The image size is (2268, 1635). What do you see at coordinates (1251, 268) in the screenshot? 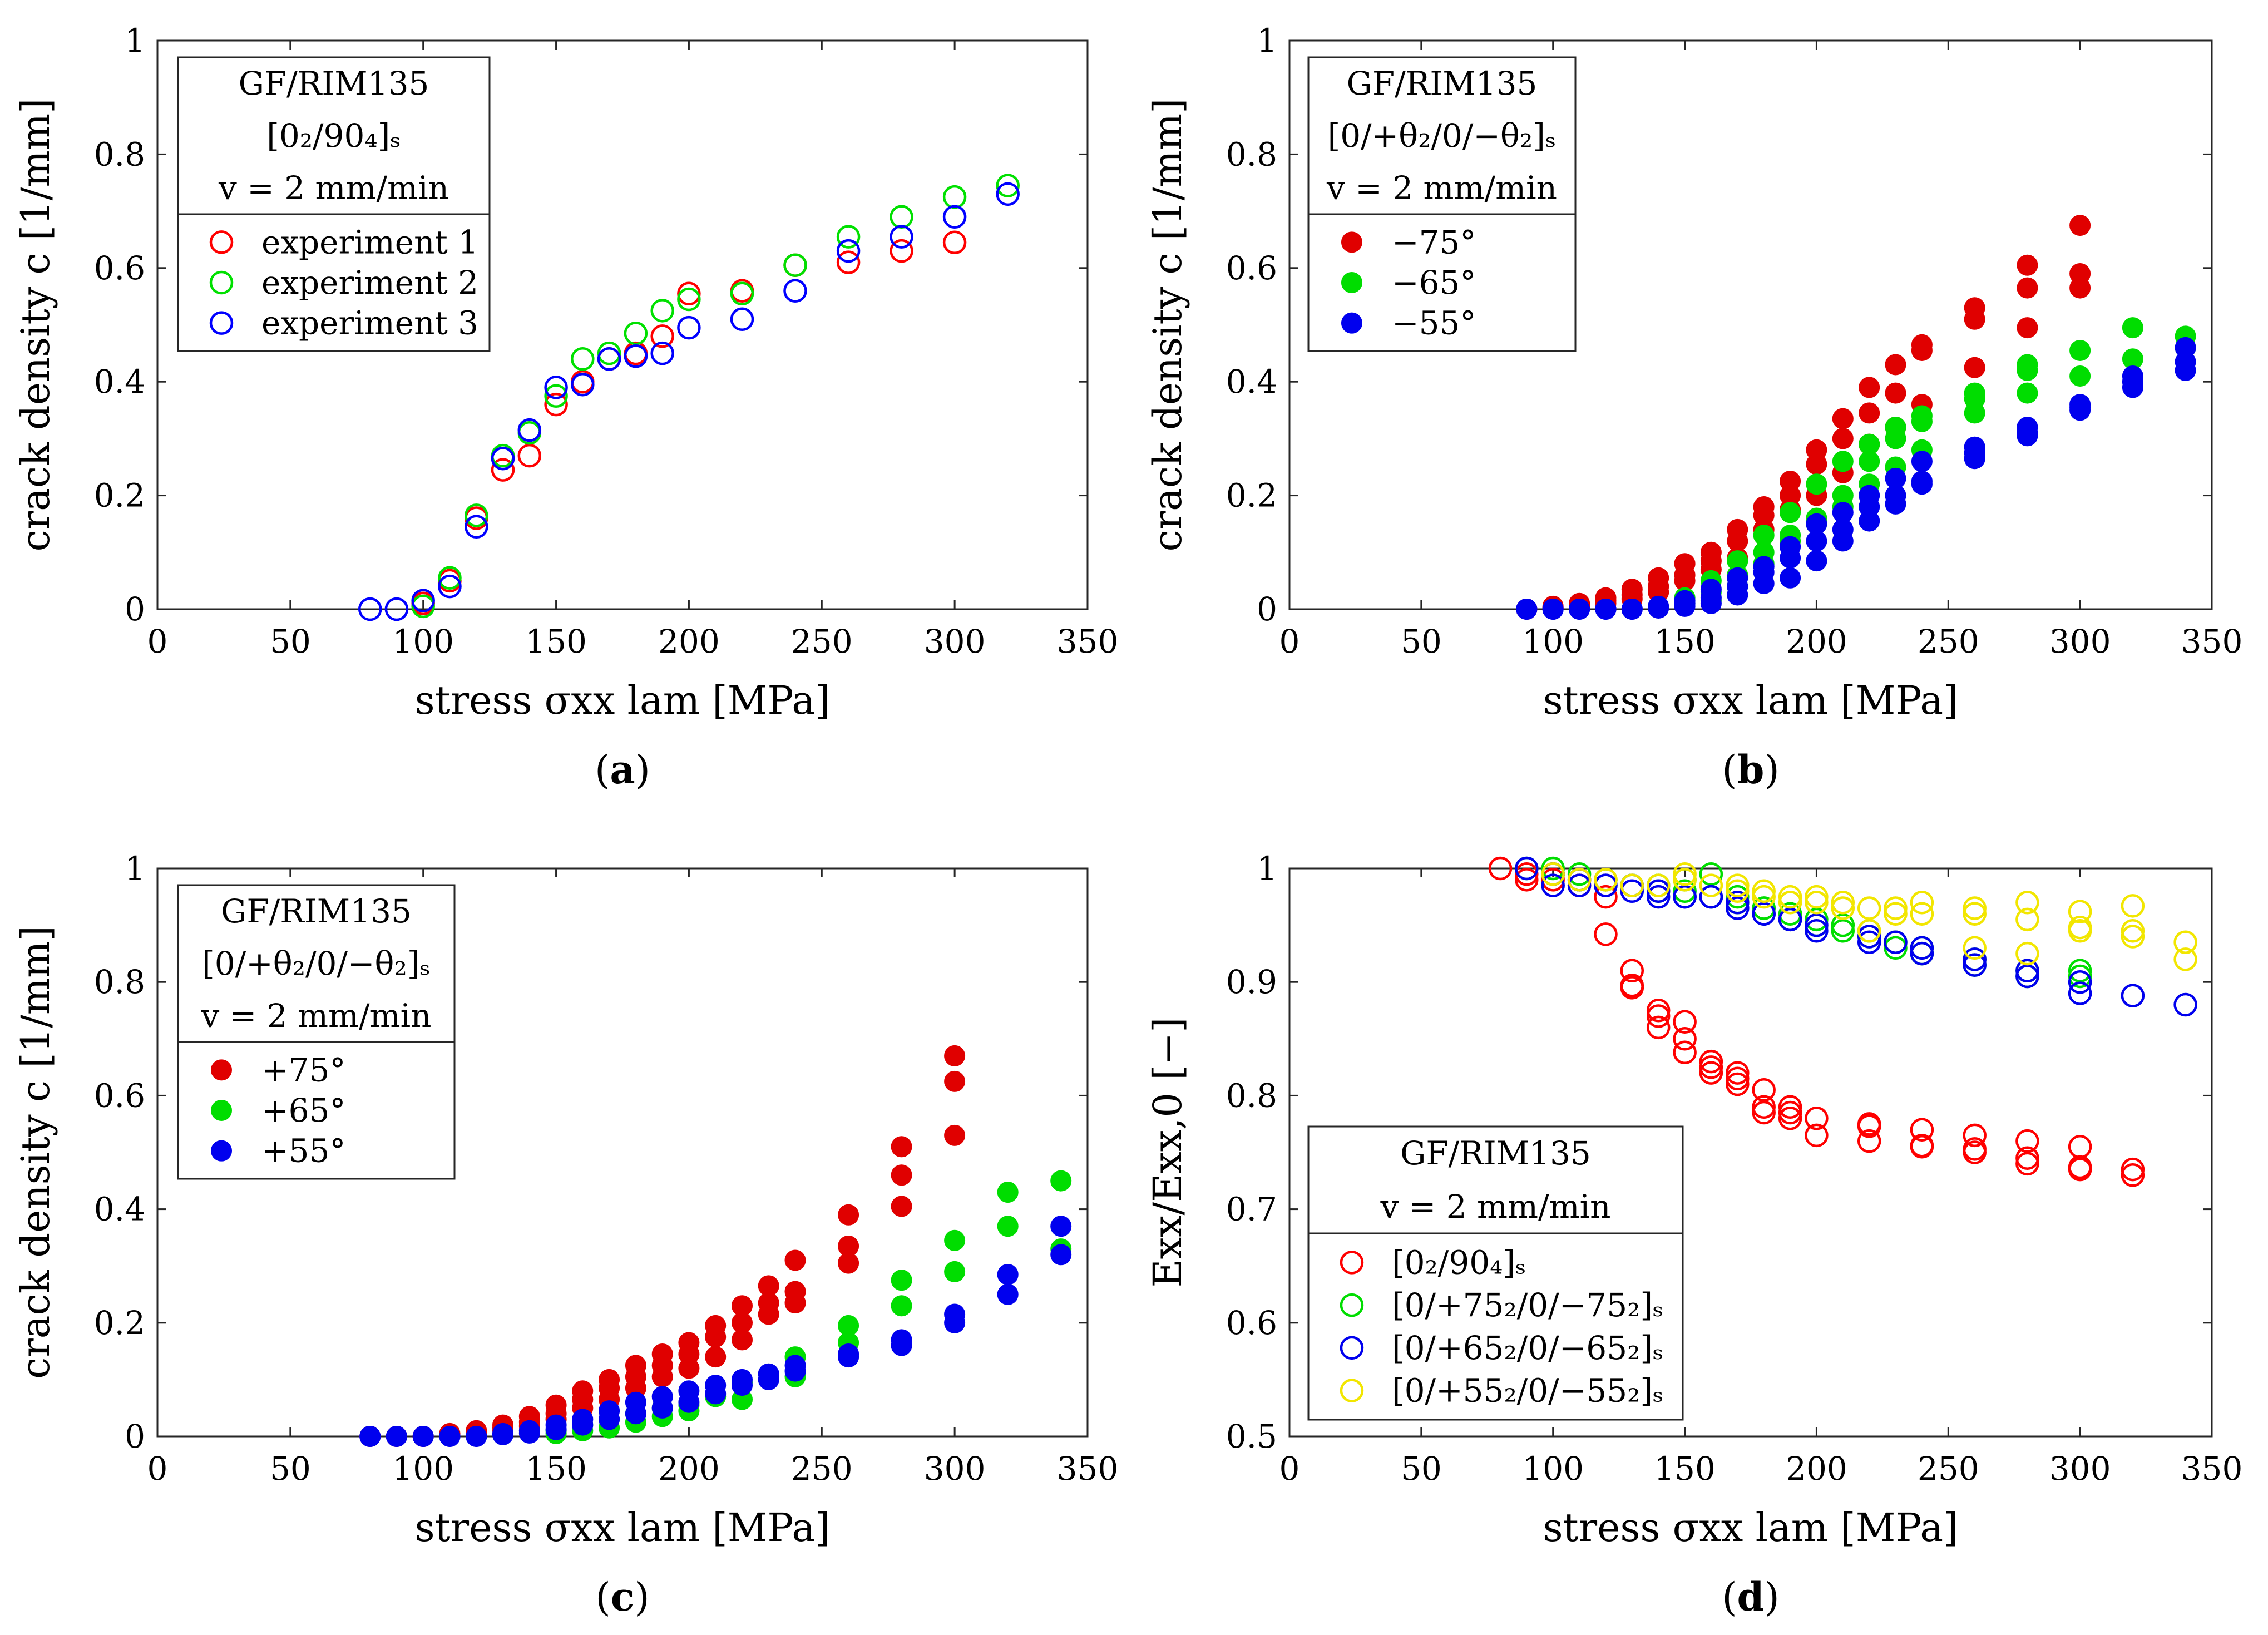
I see `y-tick-label: 0.6` at bounding box center [1251, 268].